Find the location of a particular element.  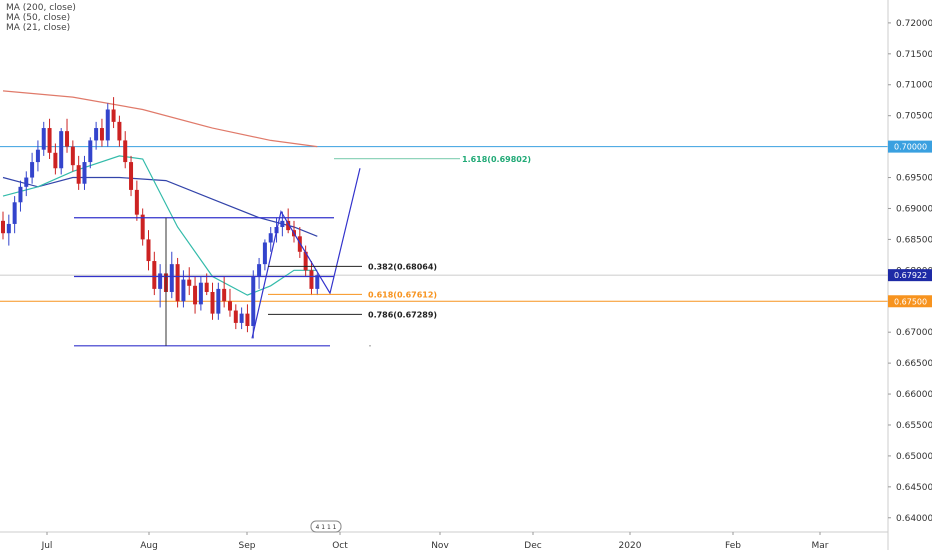

price-tag-label: 0.67922 is located at coordinates (910, 275).